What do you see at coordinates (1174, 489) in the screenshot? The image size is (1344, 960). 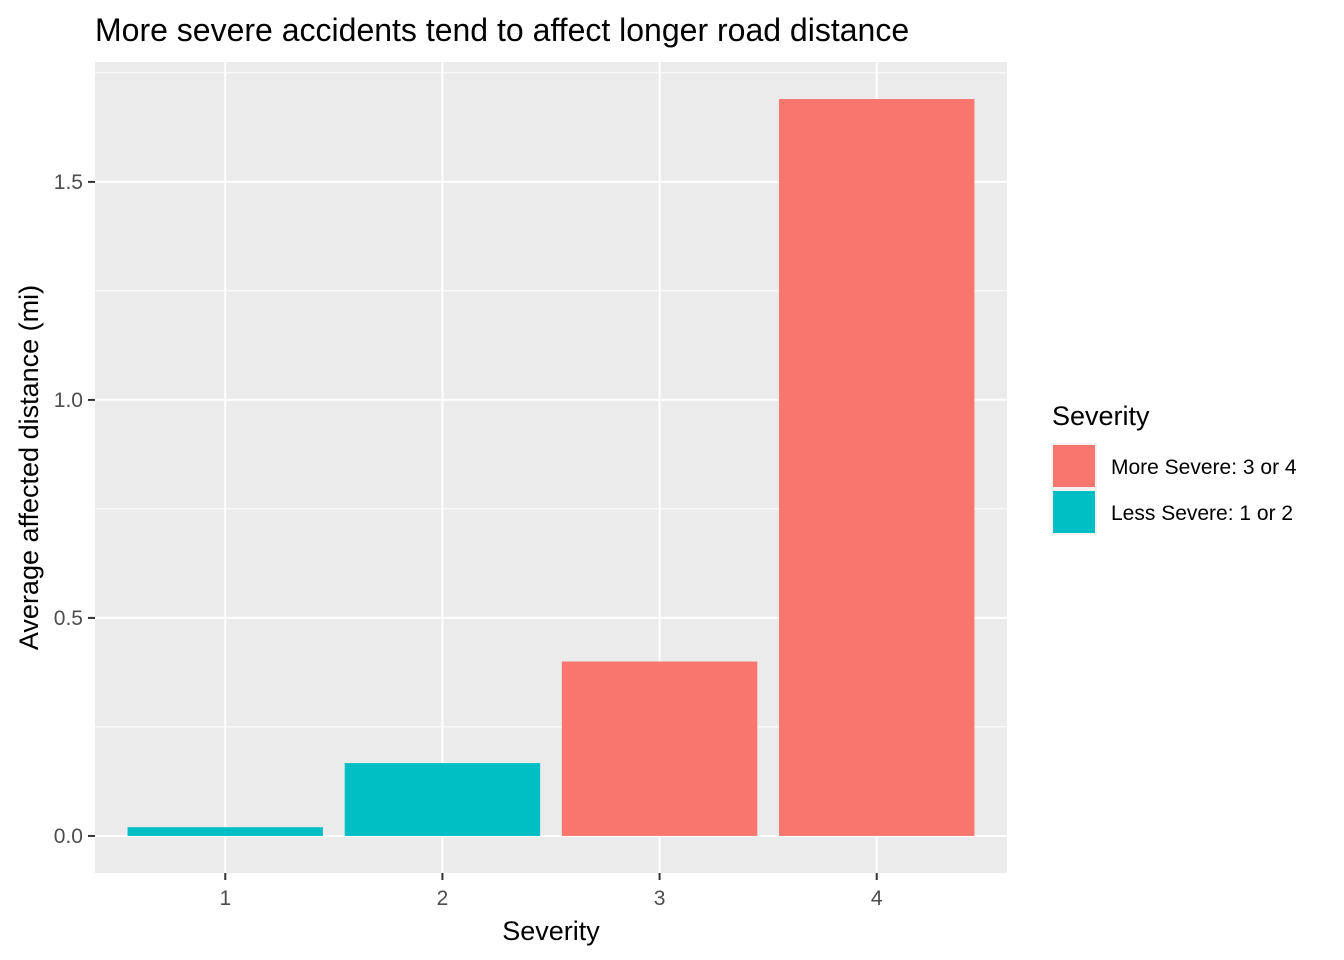 I see `legend-entries: More Severe: 3 or 4 Less Severe: 1 or 2` at bounding box center [1174, 489].